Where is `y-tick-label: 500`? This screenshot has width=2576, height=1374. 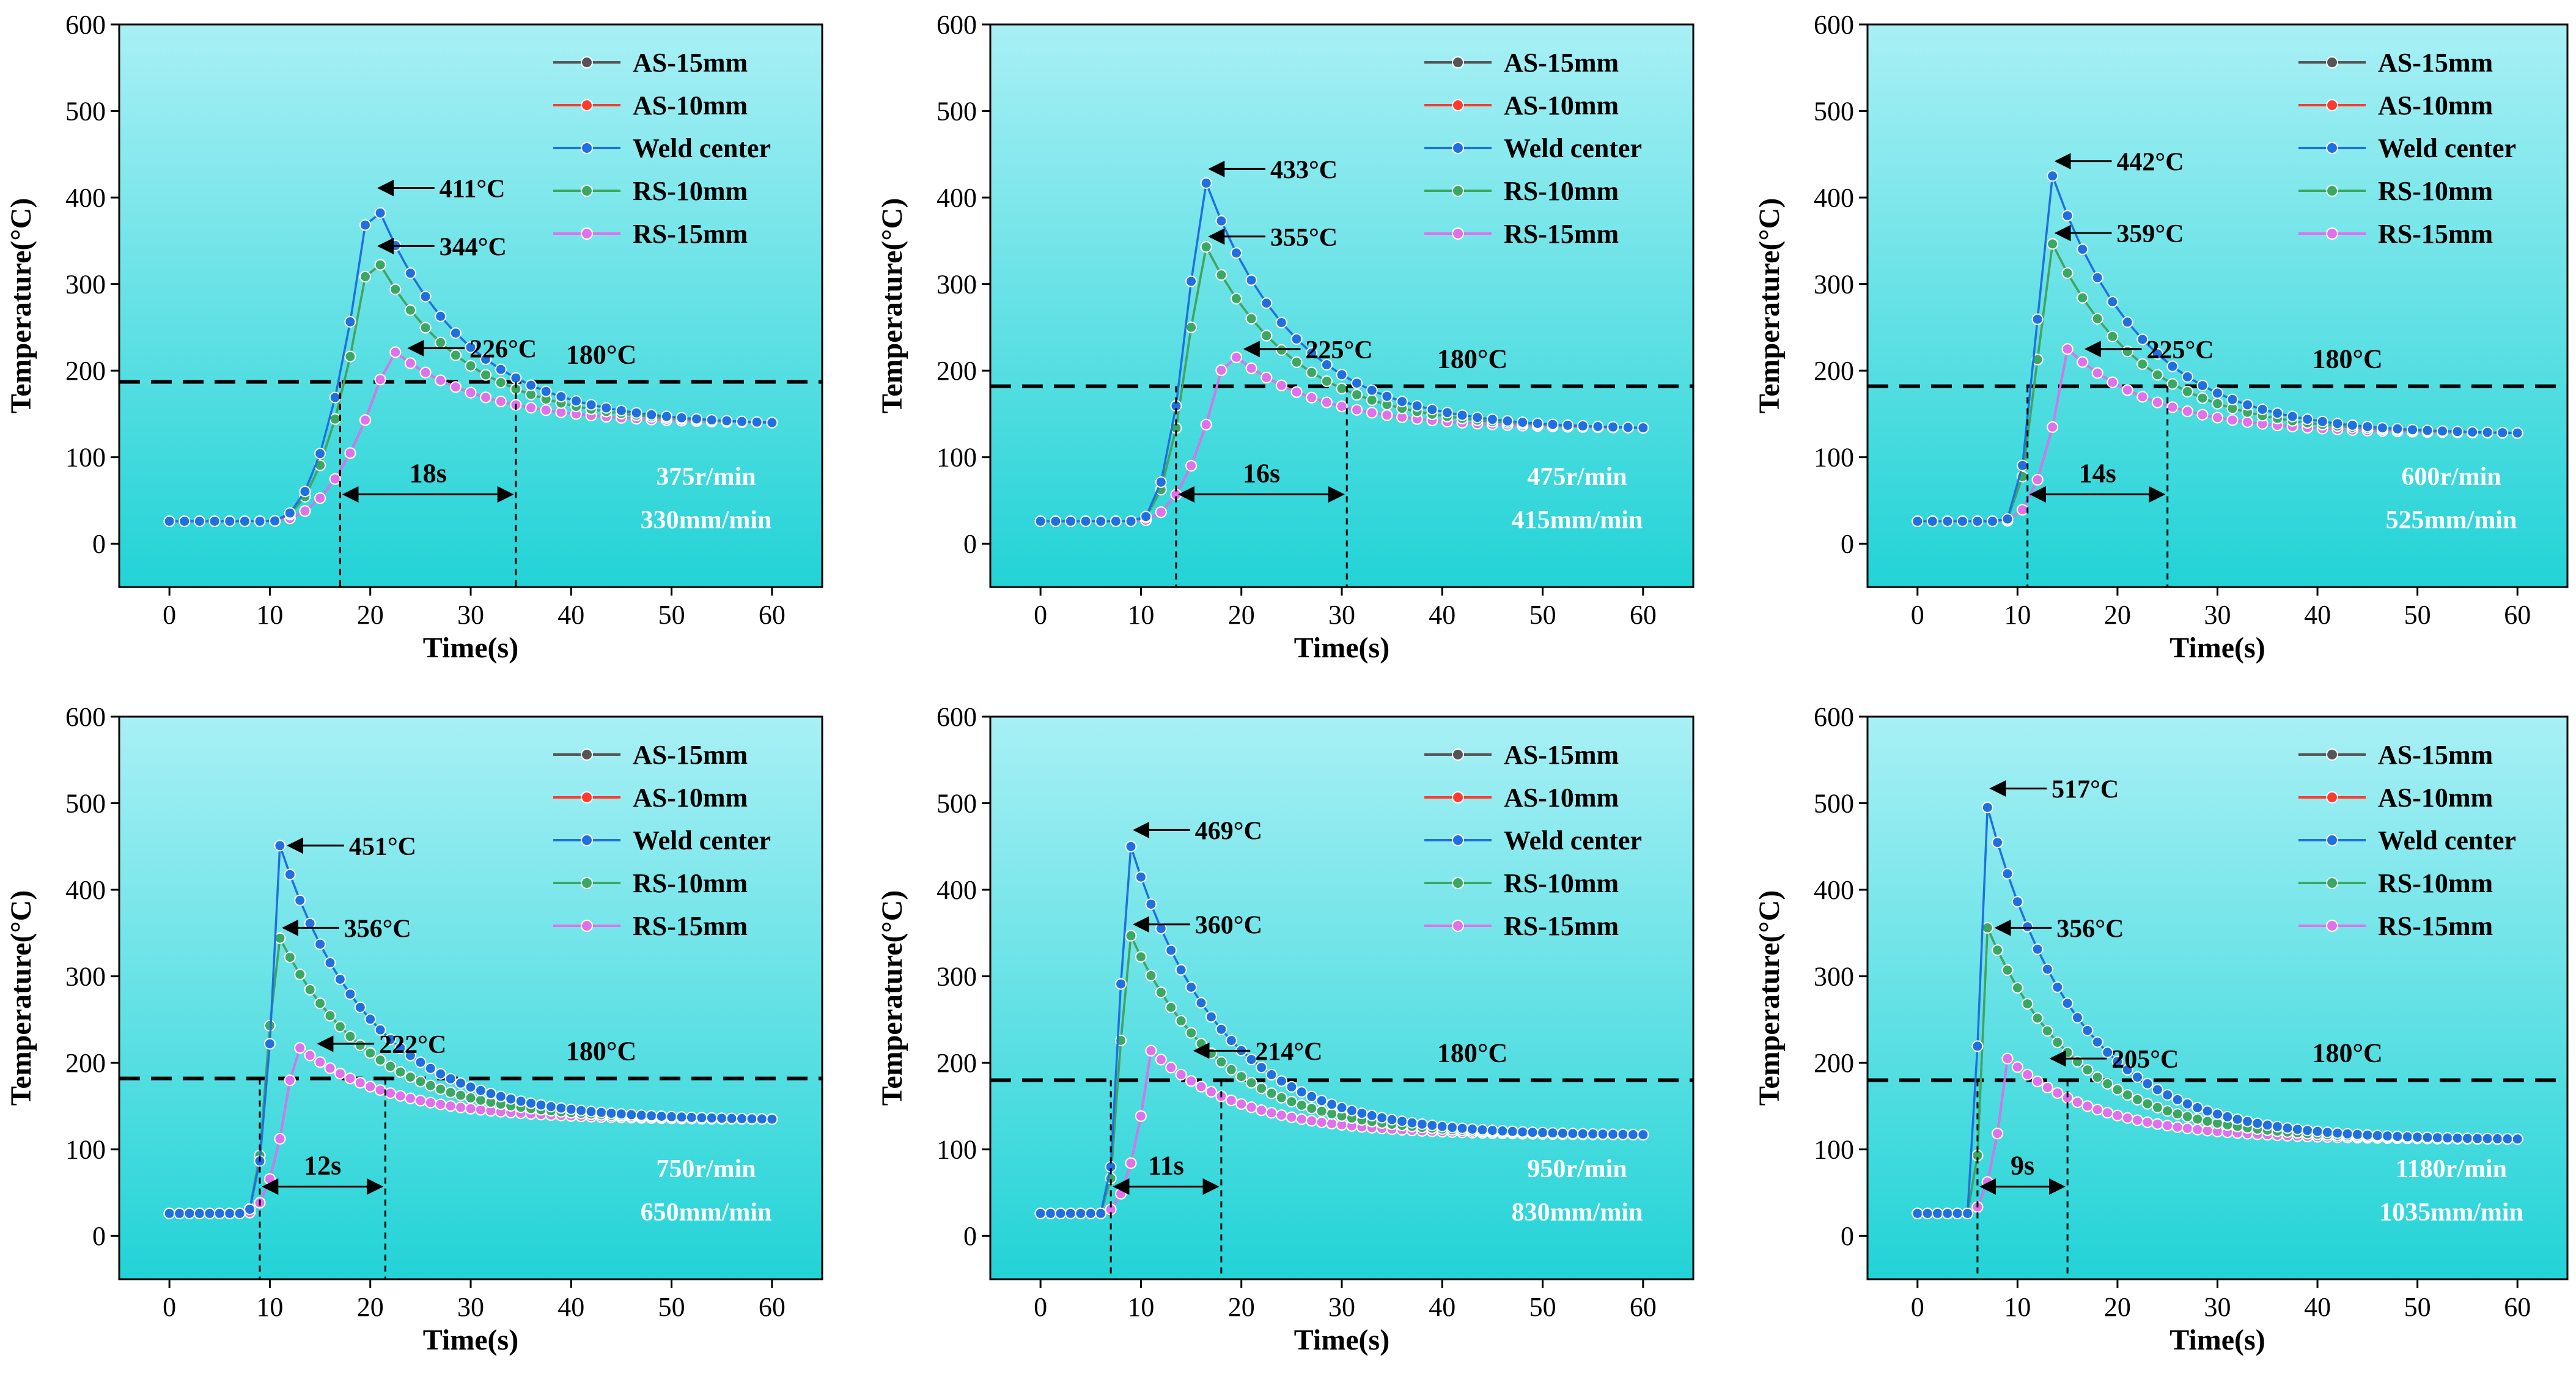 y-tick-label: 500 is located at coordinates (957, 112).